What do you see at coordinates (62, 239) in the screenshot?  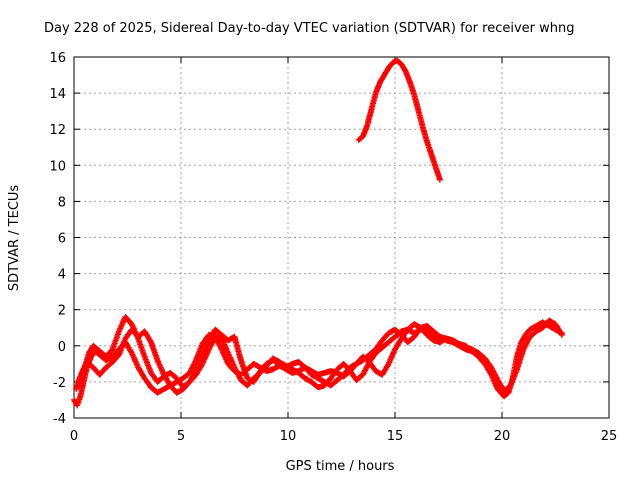 I see `y-tick-label: 6` at bounding box center [62, 239].